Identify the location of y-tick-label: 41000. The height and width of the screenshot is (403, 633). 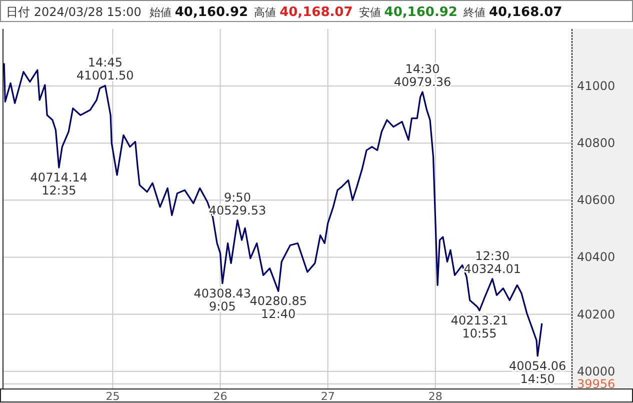
(596, 86).